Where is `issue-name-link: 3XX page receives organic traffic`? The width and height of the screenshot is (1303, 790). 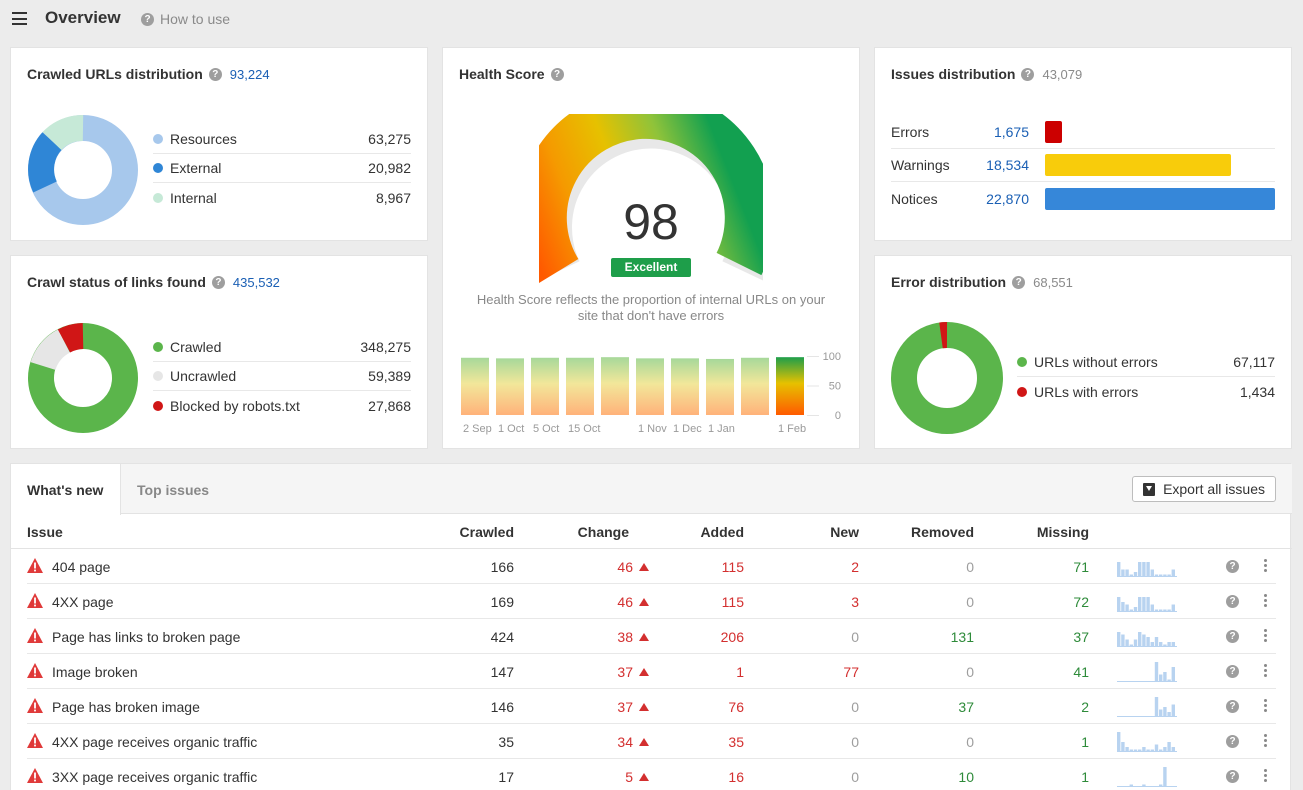
issue-name-link: 3XX page receives organic traffic is located at coordinates (155, 777).